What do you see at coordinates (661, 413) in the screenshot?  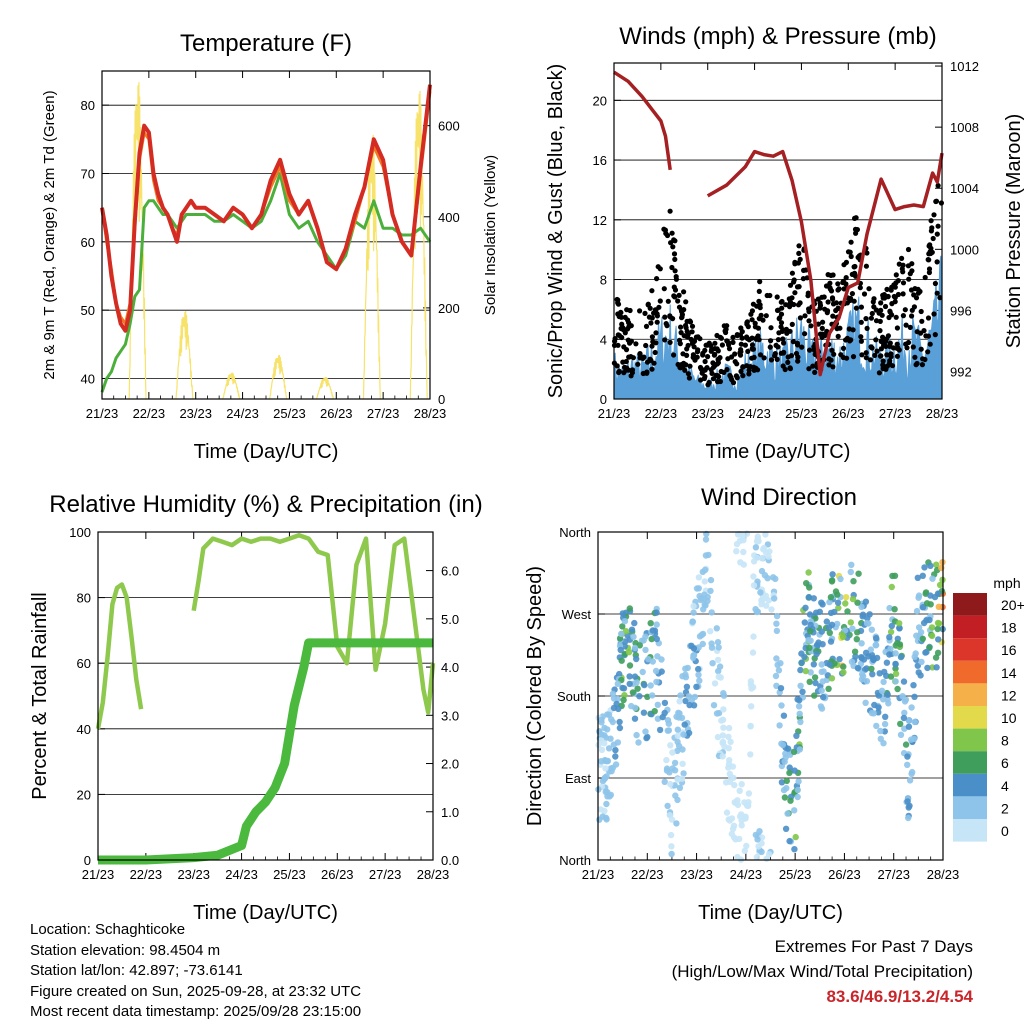 I see `p2-xtick-label: 22/23` at bounding box center [661, 413].